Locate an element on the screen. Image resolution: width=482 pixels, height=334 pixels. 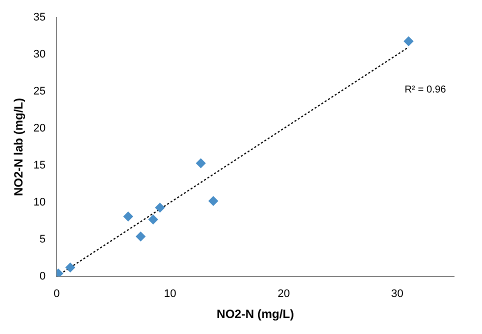
y-axis-title: NO2-N lab (mg/L) is located at coordinates (19, 147).